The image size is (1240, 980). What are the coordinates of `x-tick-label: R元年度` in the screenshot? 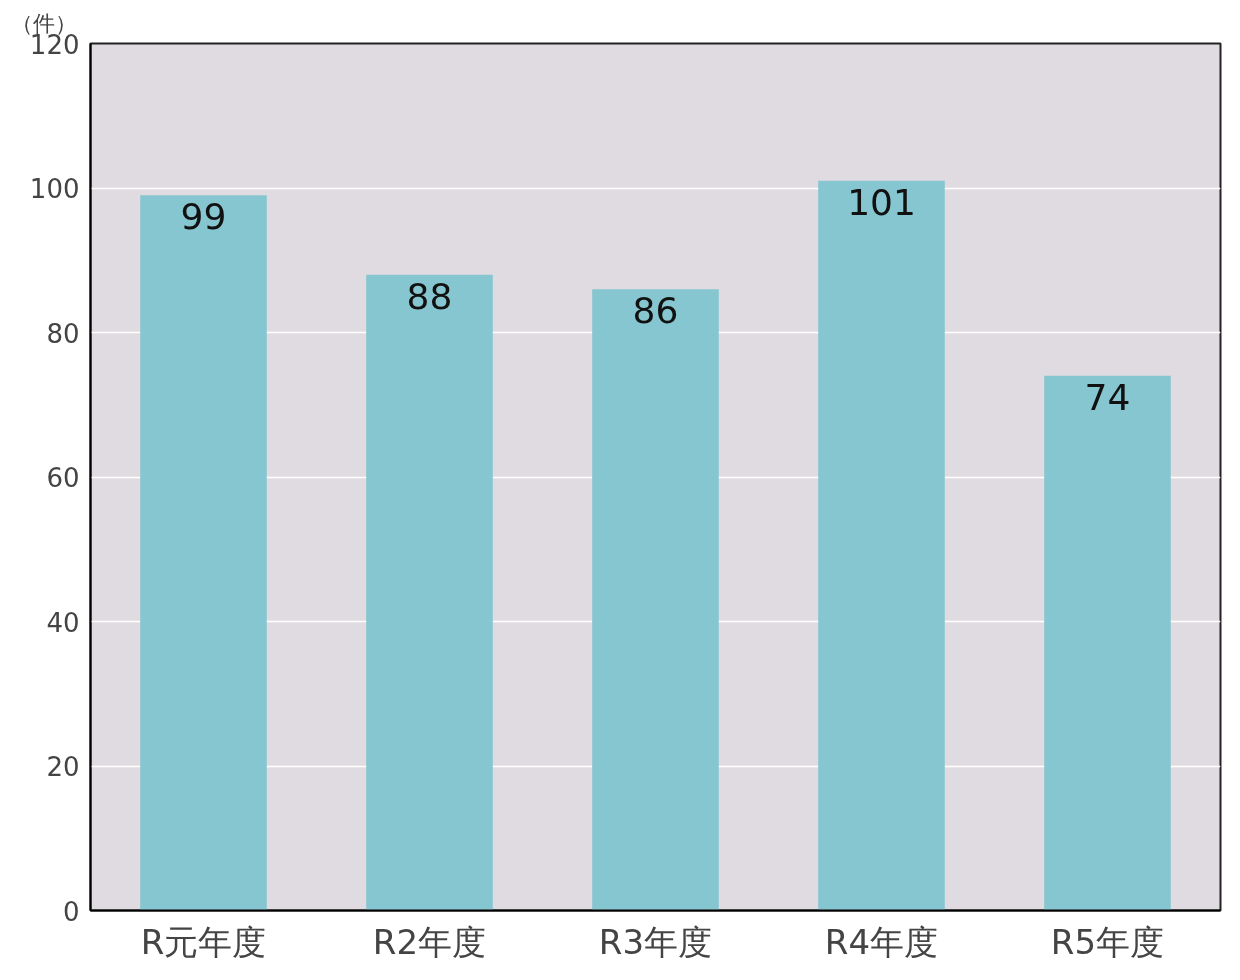 It's located at (203, 941).